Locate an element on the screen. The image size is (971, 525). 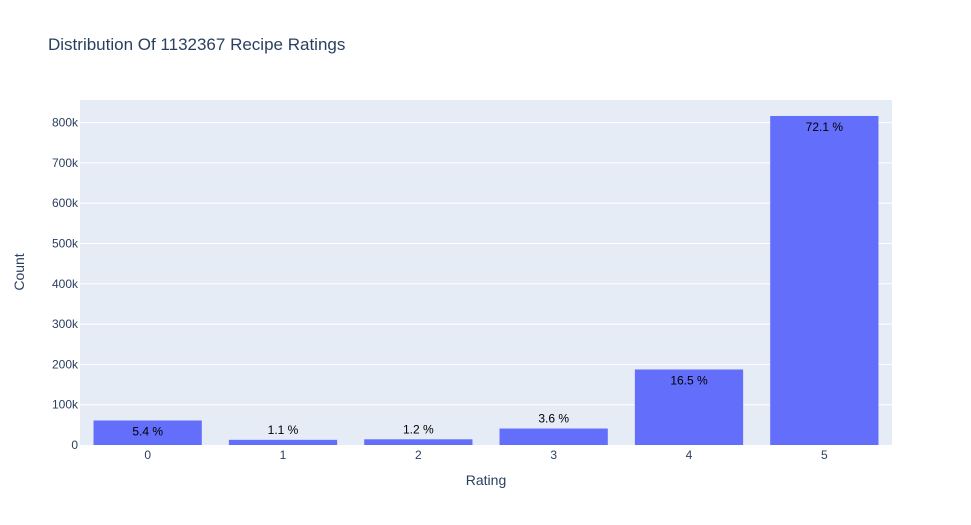
x-tick-label: 3 is located at coordinates (553, 455).